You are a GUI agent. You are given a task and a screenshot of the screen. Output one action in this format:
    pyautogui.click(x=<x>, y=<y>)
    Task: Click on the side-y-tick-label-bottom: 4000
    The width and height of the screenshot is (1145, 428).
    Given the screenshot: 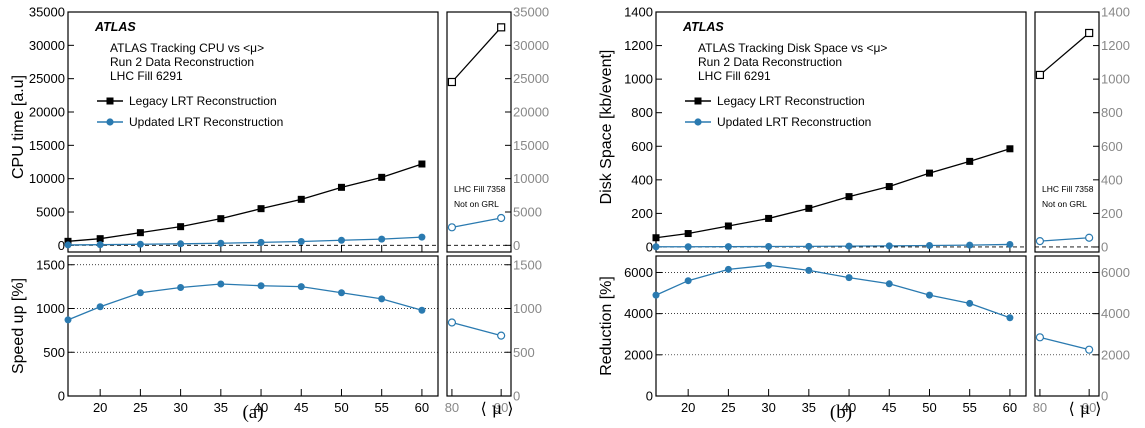 What is the action you would take?
    pyautogui.click(x=1115, y=313)
    